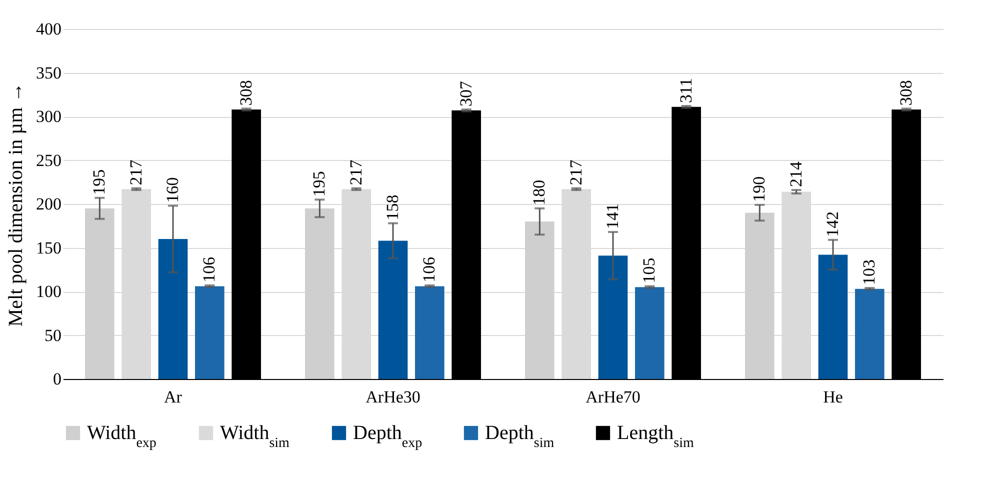  I want to click on data-label: 214, so click(796, 174).